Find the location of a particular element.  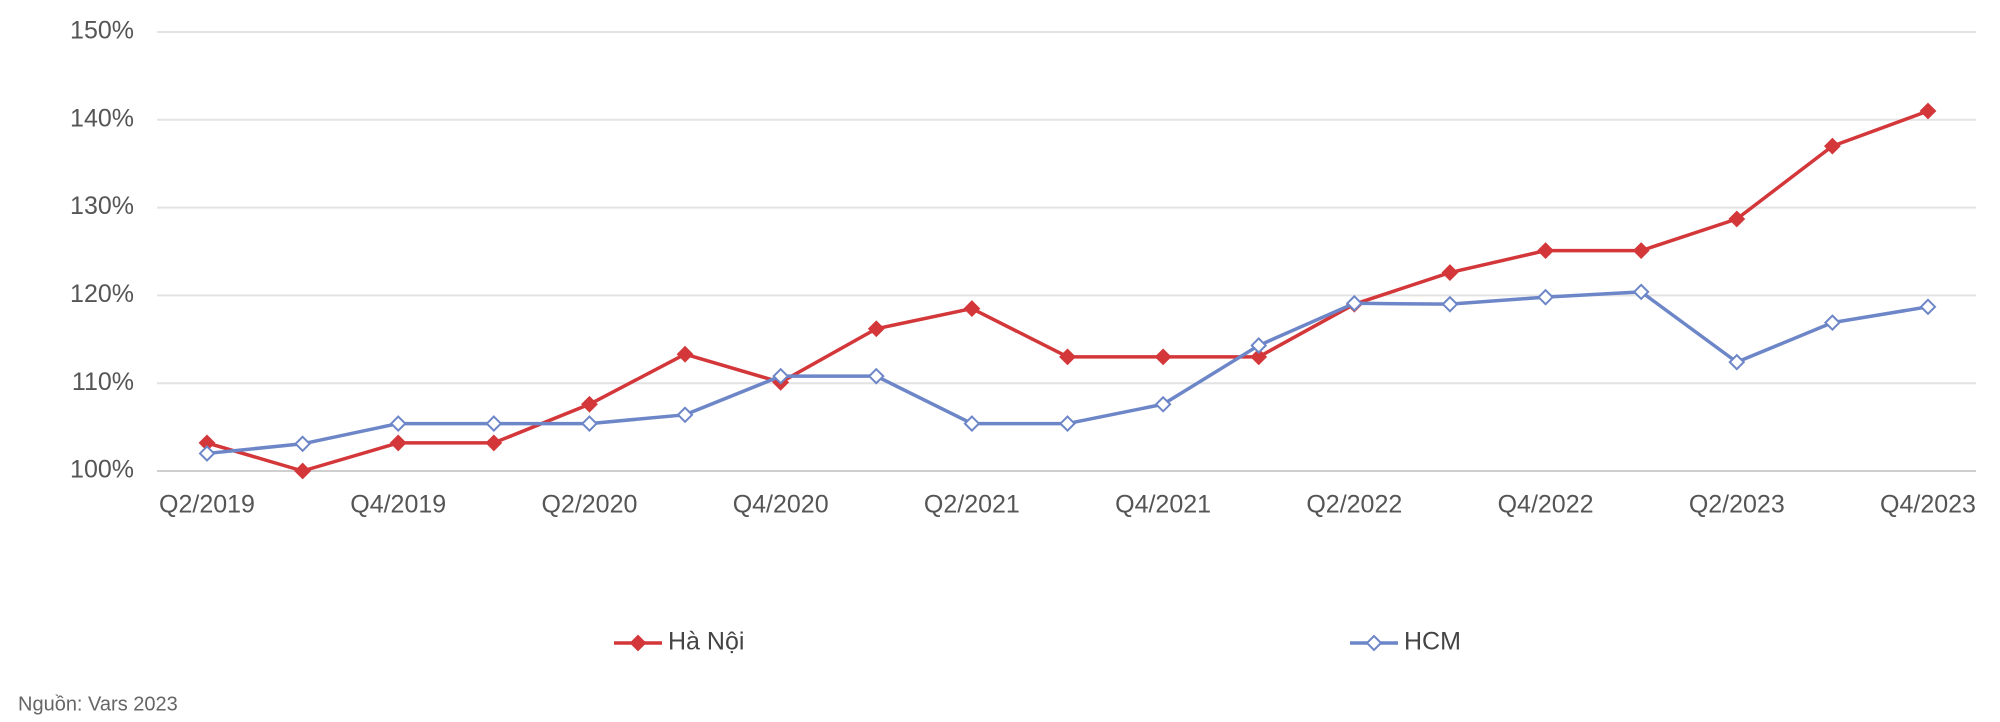

x-tick-label: Q4/2020 is located at coordinates (781, 505).